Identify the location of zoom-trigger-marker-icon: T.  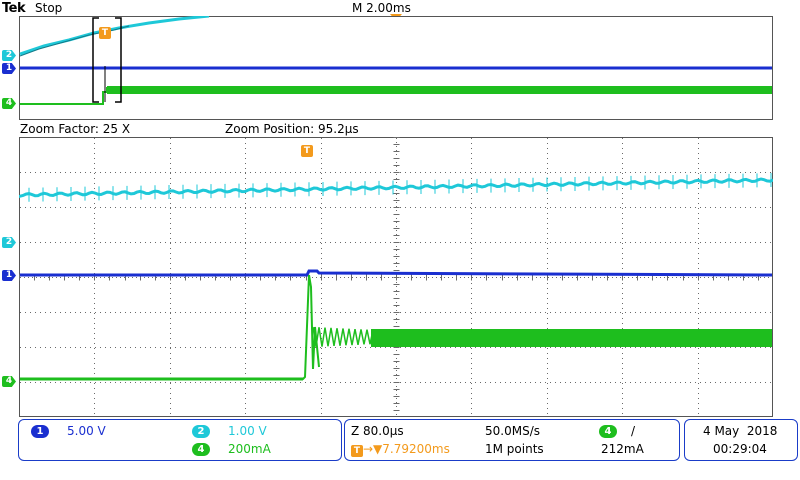
(307, 151).